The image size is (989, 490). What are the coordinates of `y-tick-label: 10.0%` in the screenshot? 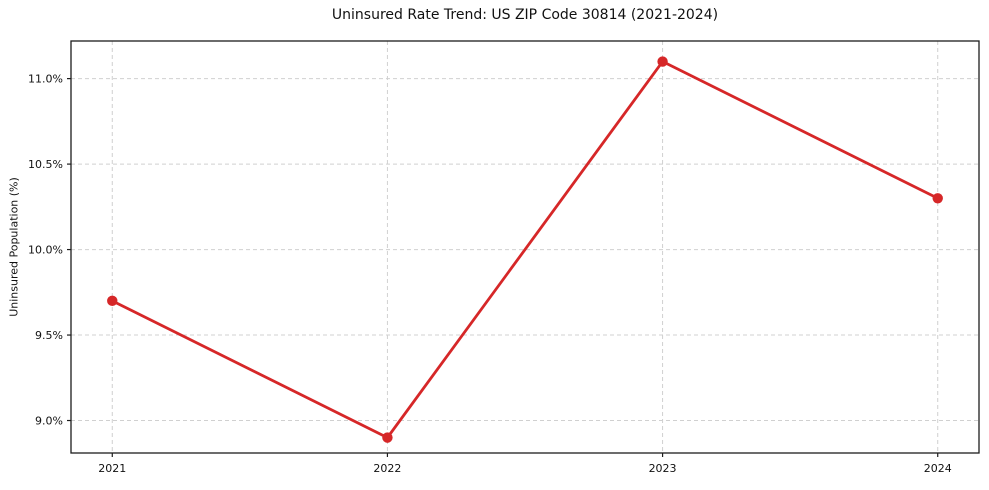 It's located at (45, 250).